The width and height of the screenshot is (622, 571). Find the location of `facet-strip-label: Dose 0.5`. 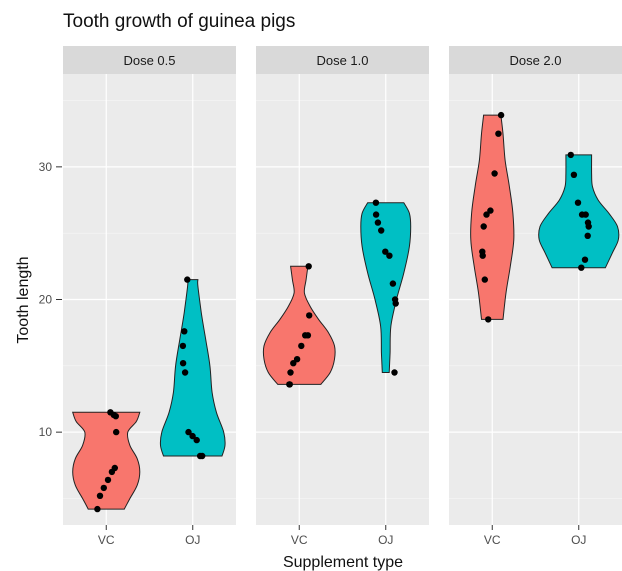

facet-strip-label: Dose 0.5 is located at coordinates (149, 60).